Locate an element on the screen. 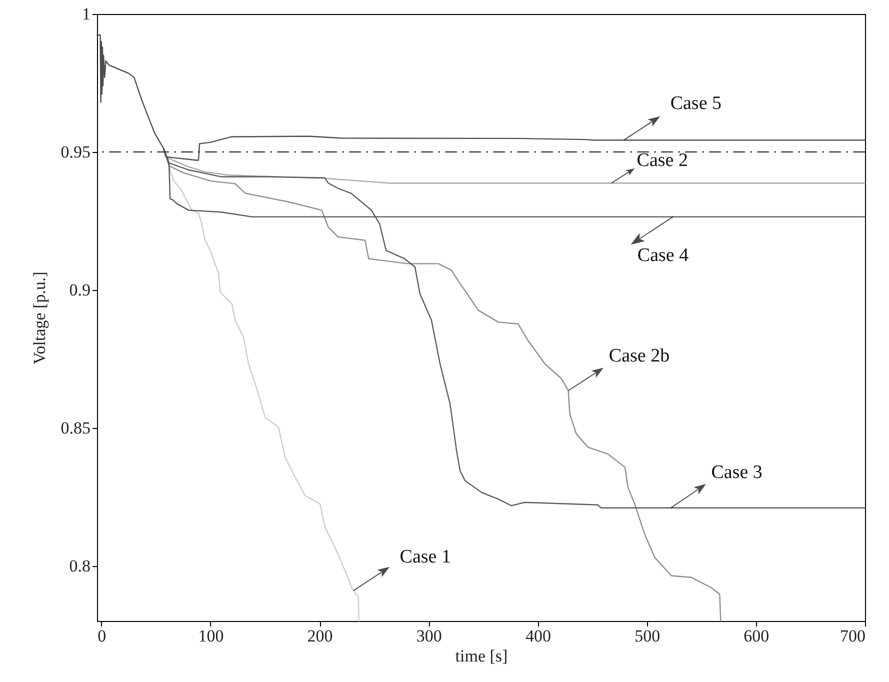 Image resolution: width=889 pixels, height=682 pixels. y-tick-label: 1 is located at coordinates (86, 14).